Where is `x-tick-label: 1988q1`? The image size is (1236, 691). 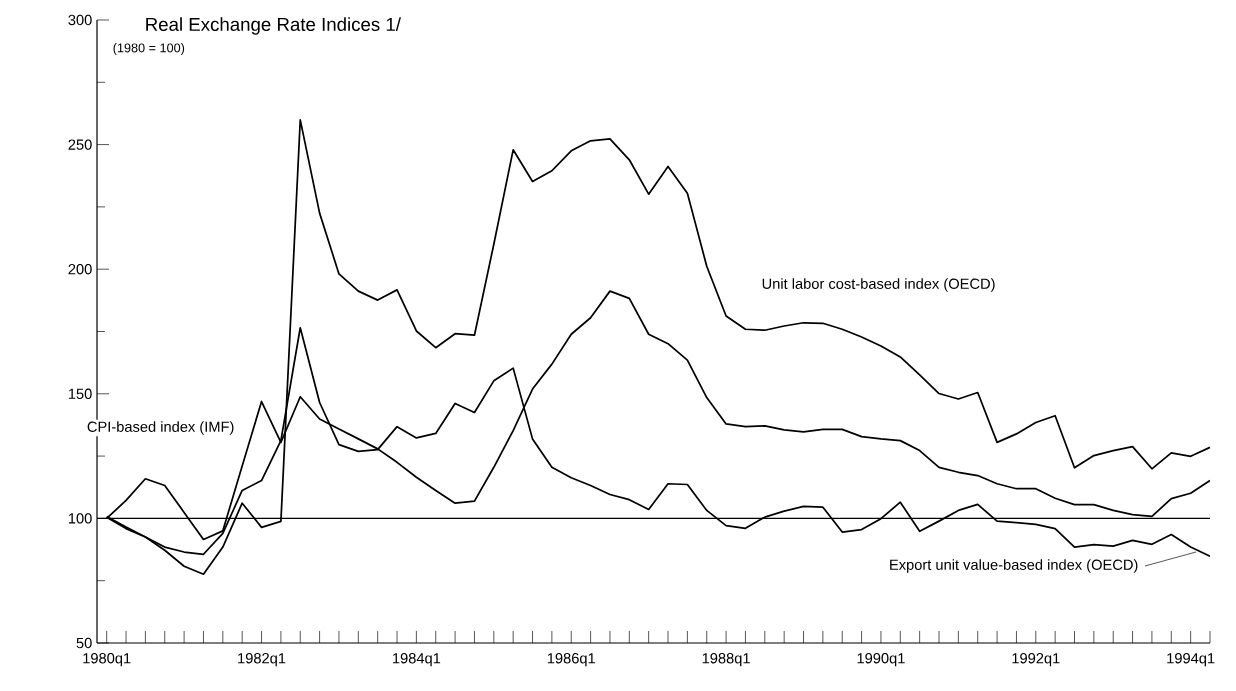 x-tick-label: 1988q1 is located at coordinates (726, 660).